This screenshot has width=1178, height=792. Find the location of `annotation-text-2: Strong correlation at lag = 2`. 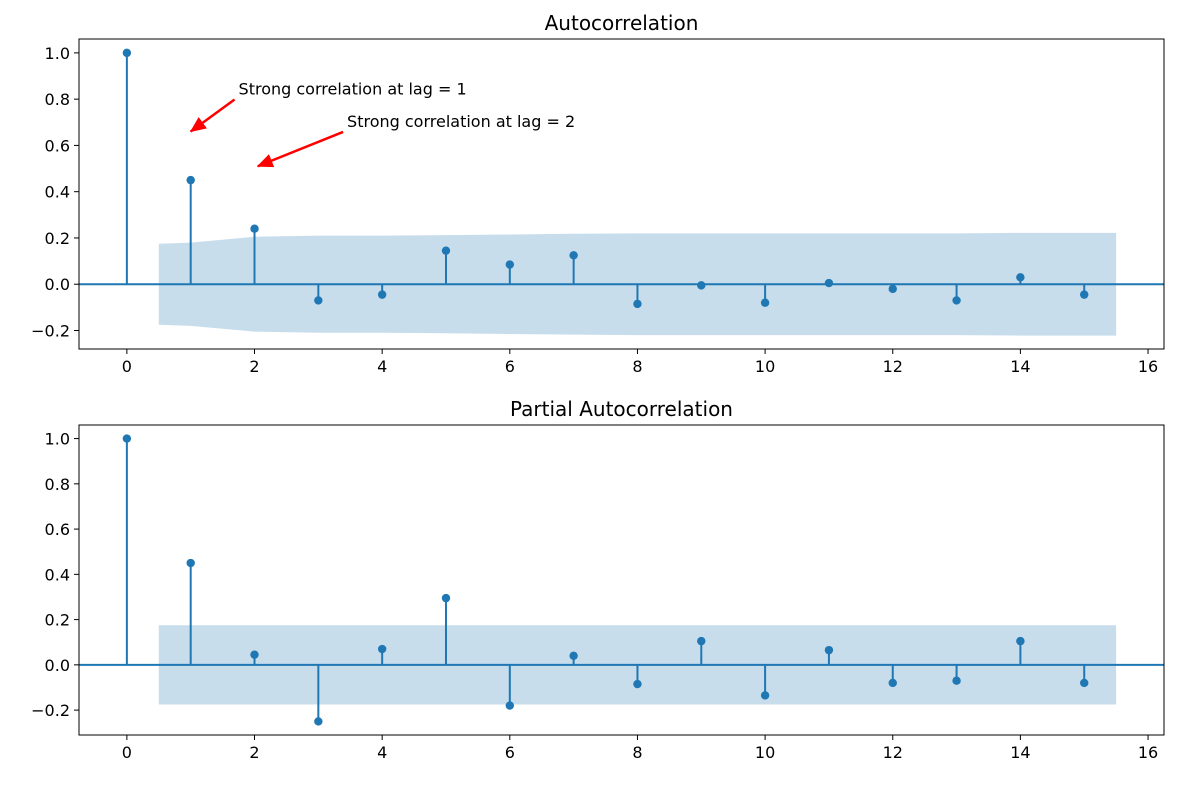

annotation-text-2: Strong correlation at lag = 2 is located at coordinates (461, 121).